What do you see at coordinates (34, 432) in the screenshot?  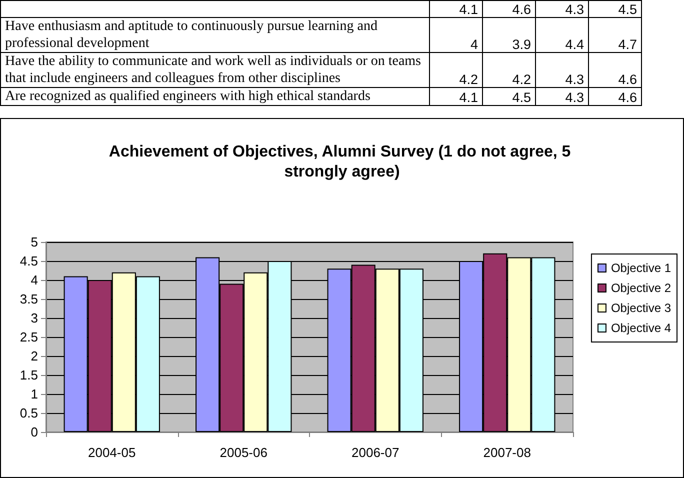 I see `y-tick-label: 0` at bounding box center [34, 432].